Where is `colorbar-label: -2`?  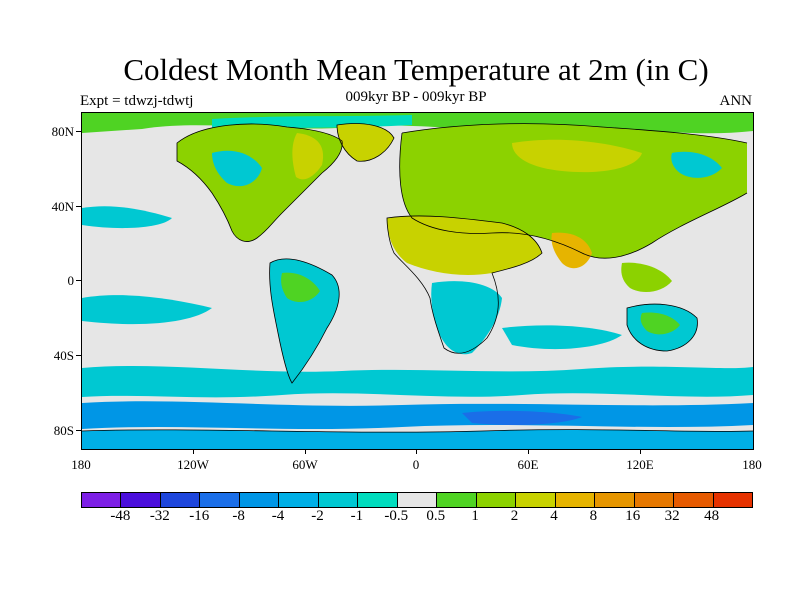 colorbar-label: -2 is located at coordinates (317, 516).